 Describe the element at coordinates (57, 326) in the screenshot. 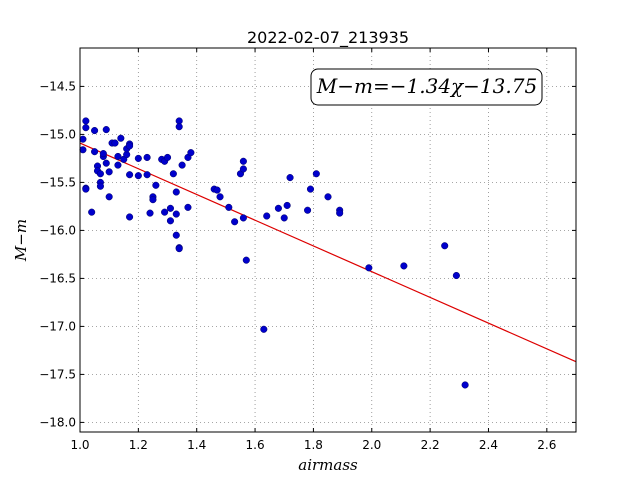

I see `y-tick-label: −17.0` at that location.